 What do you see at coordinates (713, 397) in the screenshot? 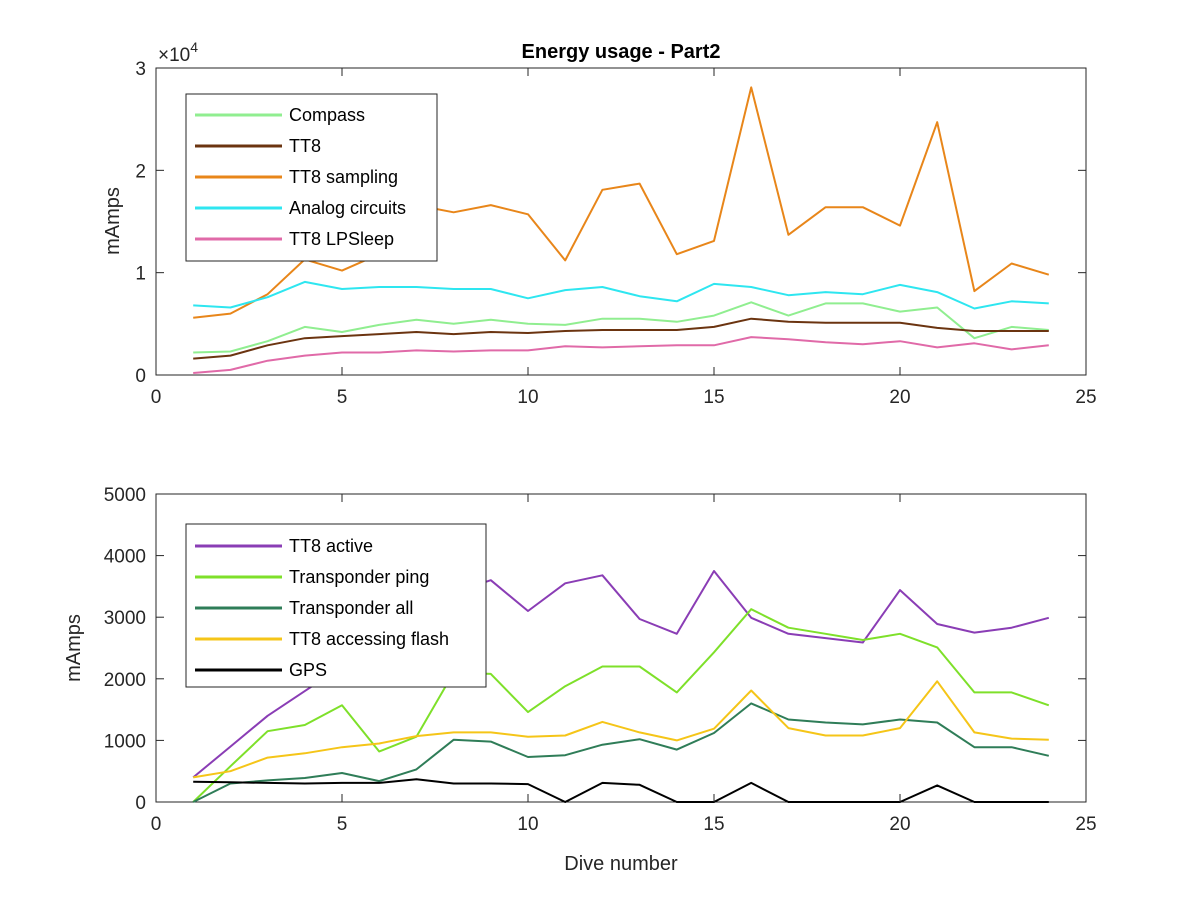
I see `top-x-tick-label: 15` at bounding box center [713, 397].